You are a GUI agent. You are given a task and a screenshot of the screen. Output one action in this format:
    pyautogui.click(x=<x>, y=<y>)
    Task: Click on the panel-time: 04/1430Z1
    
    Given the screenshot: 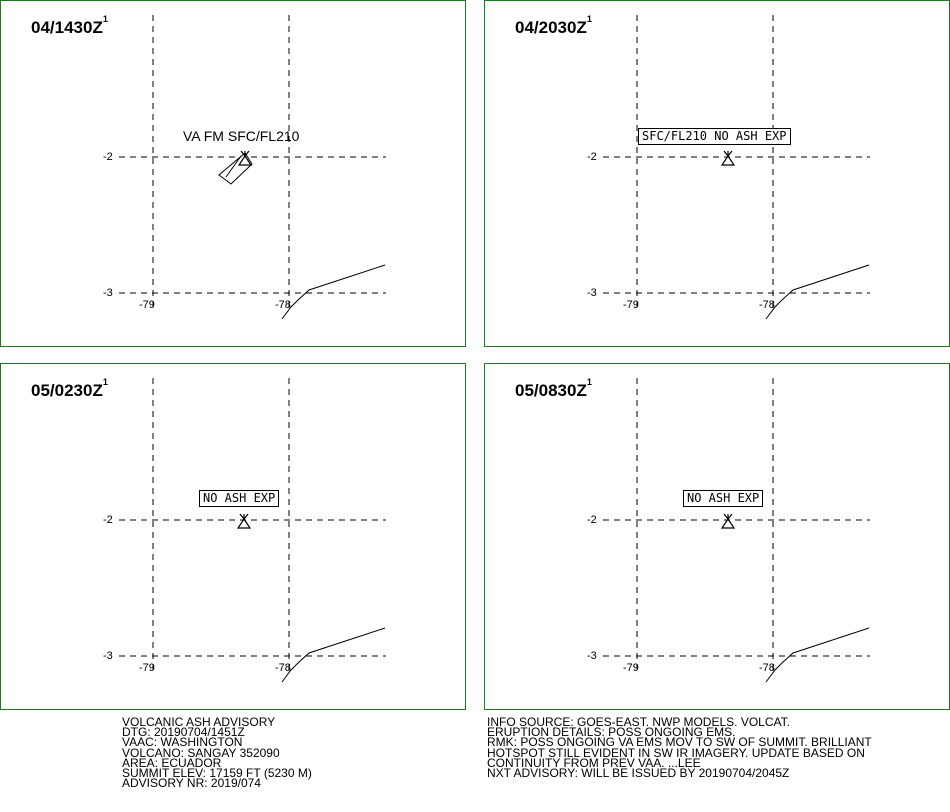 What is the action you would take?
    pyautogui.click(x=69, y=25)
    